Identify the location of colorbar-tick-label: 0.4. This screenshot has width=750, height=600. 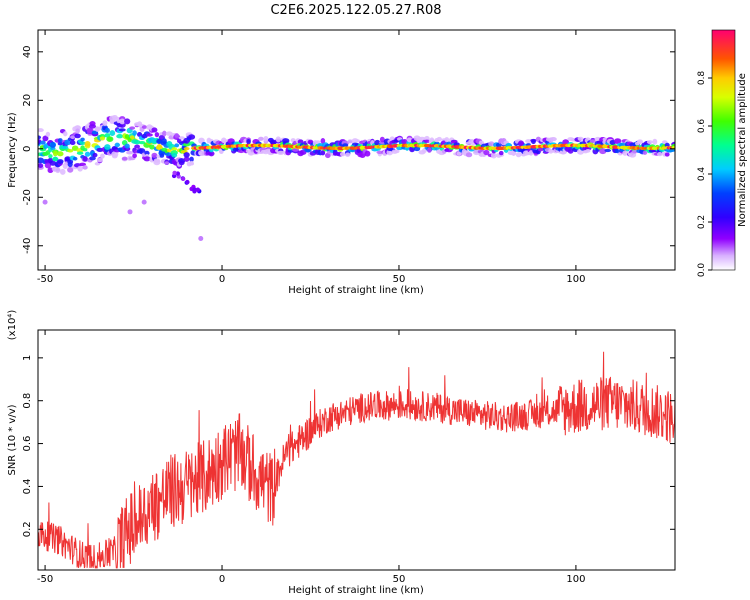
(702, 174).